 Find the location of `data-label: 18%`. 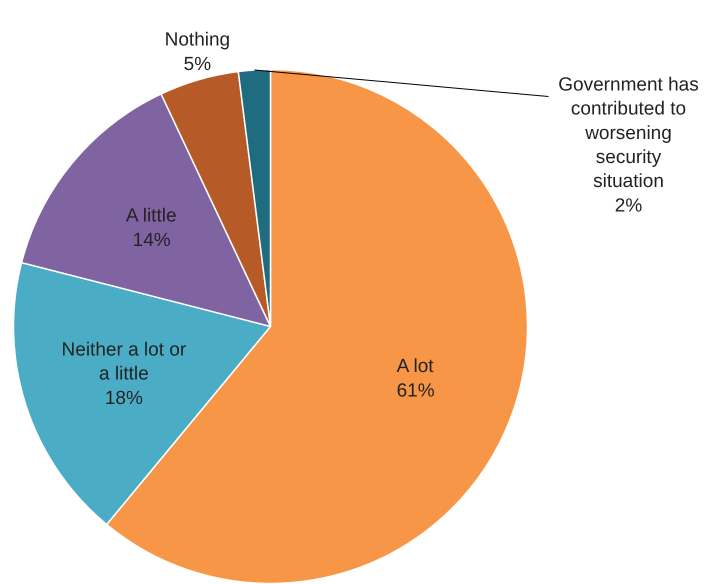

data-label: 18% is located at coordinates (123, 398).